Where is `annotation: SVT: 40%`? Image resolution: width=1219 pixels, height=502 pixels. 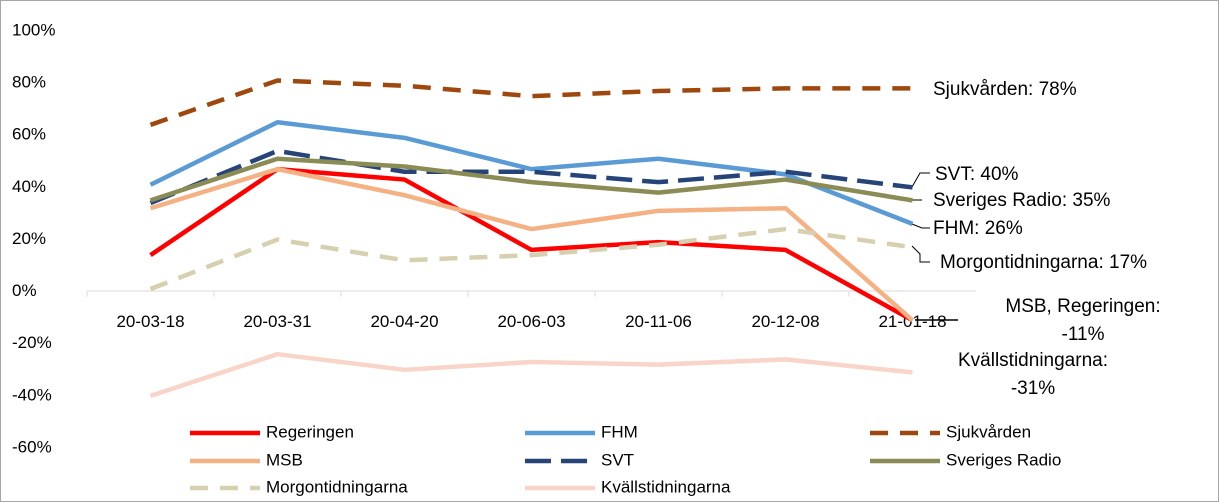
annotation: SVT: 40% is located at coordinates (977, 174).